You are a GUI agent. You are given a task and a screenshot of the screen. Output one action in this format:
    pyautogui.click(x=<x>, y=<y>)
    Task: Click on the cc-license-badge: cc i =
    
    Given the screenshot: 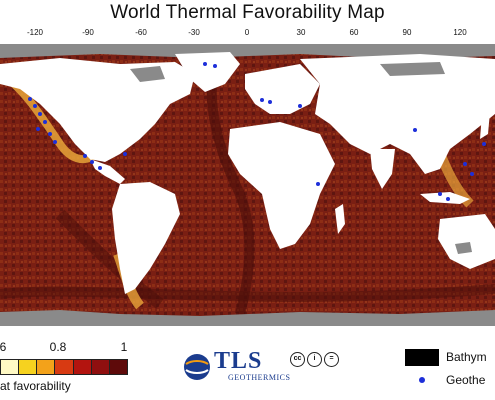 What is the action you would take?
    pyautogui.click(x=317, y=367)
    